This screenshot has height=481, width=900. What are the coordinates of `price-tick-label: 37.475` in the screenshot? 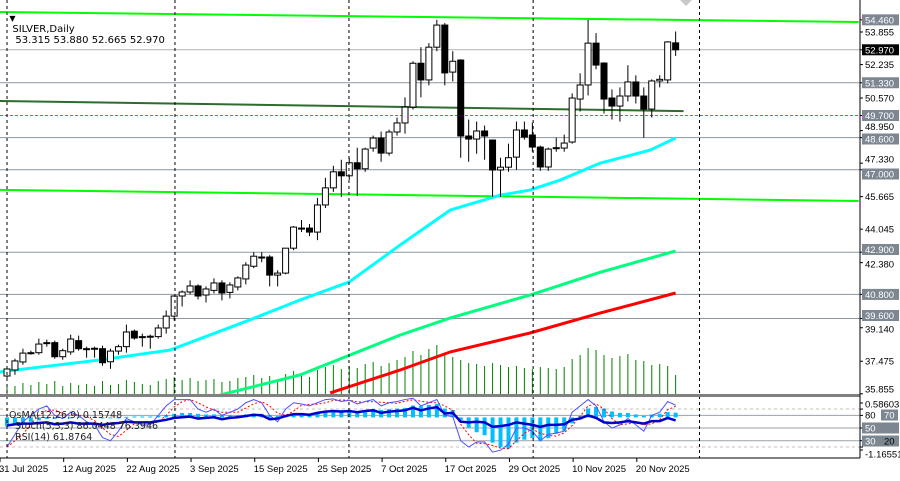 It's located at (879, 362).